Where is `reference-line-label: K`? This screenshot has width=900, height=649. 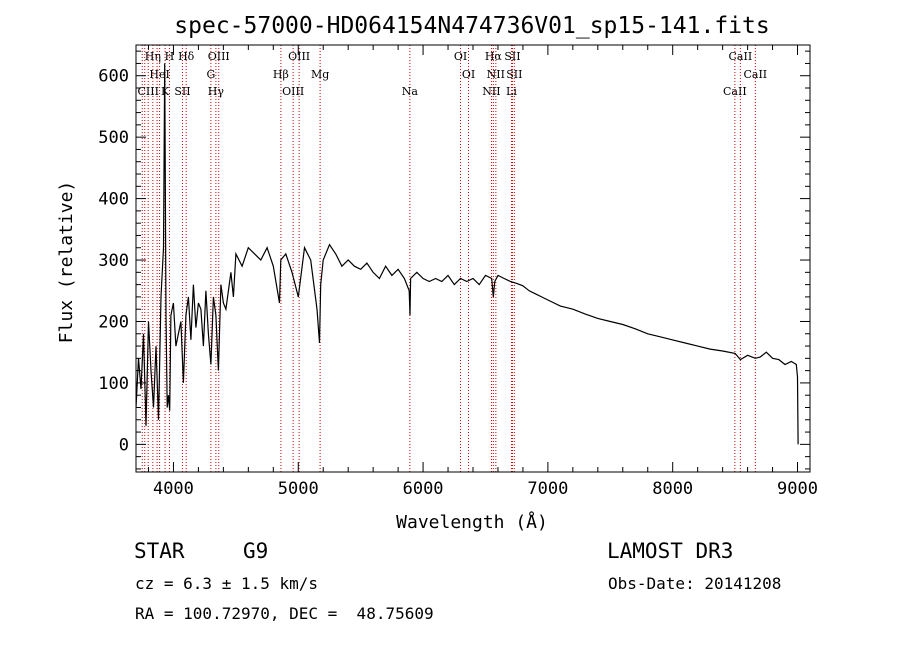 reference-line-label: K is located at coordinates (165, 91).